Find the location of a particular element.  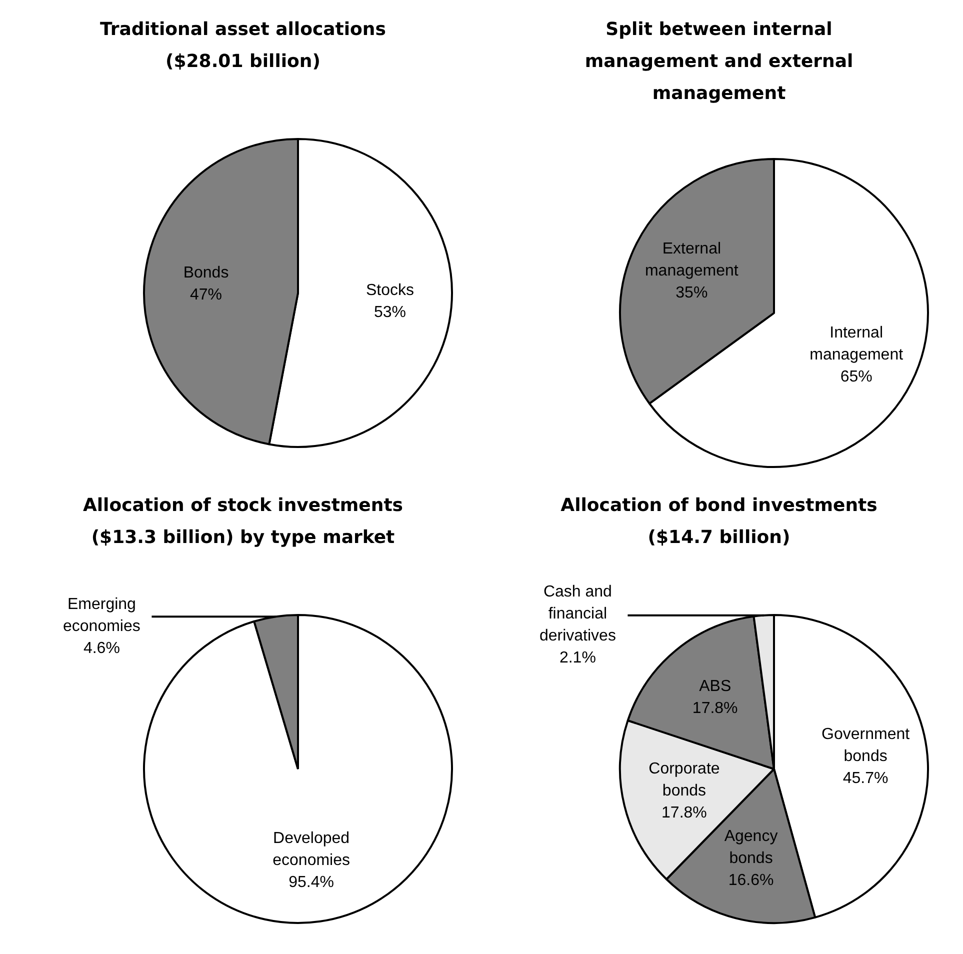

chart-title: Allocation of bond investments ($14.7 billion) is located at coordinates (719, 522).